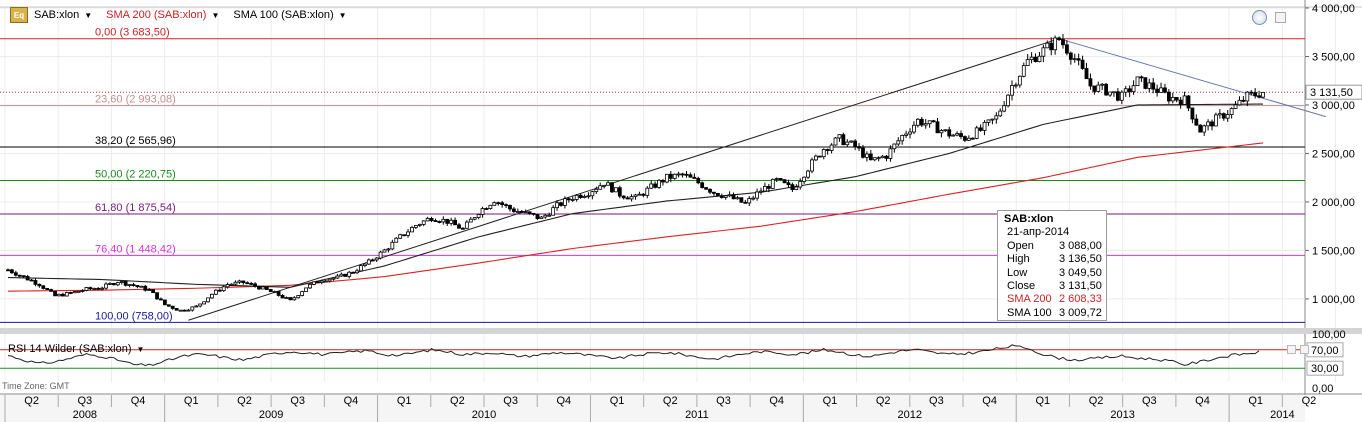  Describe the element at coordinates (723, 401) in the screenshot. I see `quarter-label: Q3` at that location.